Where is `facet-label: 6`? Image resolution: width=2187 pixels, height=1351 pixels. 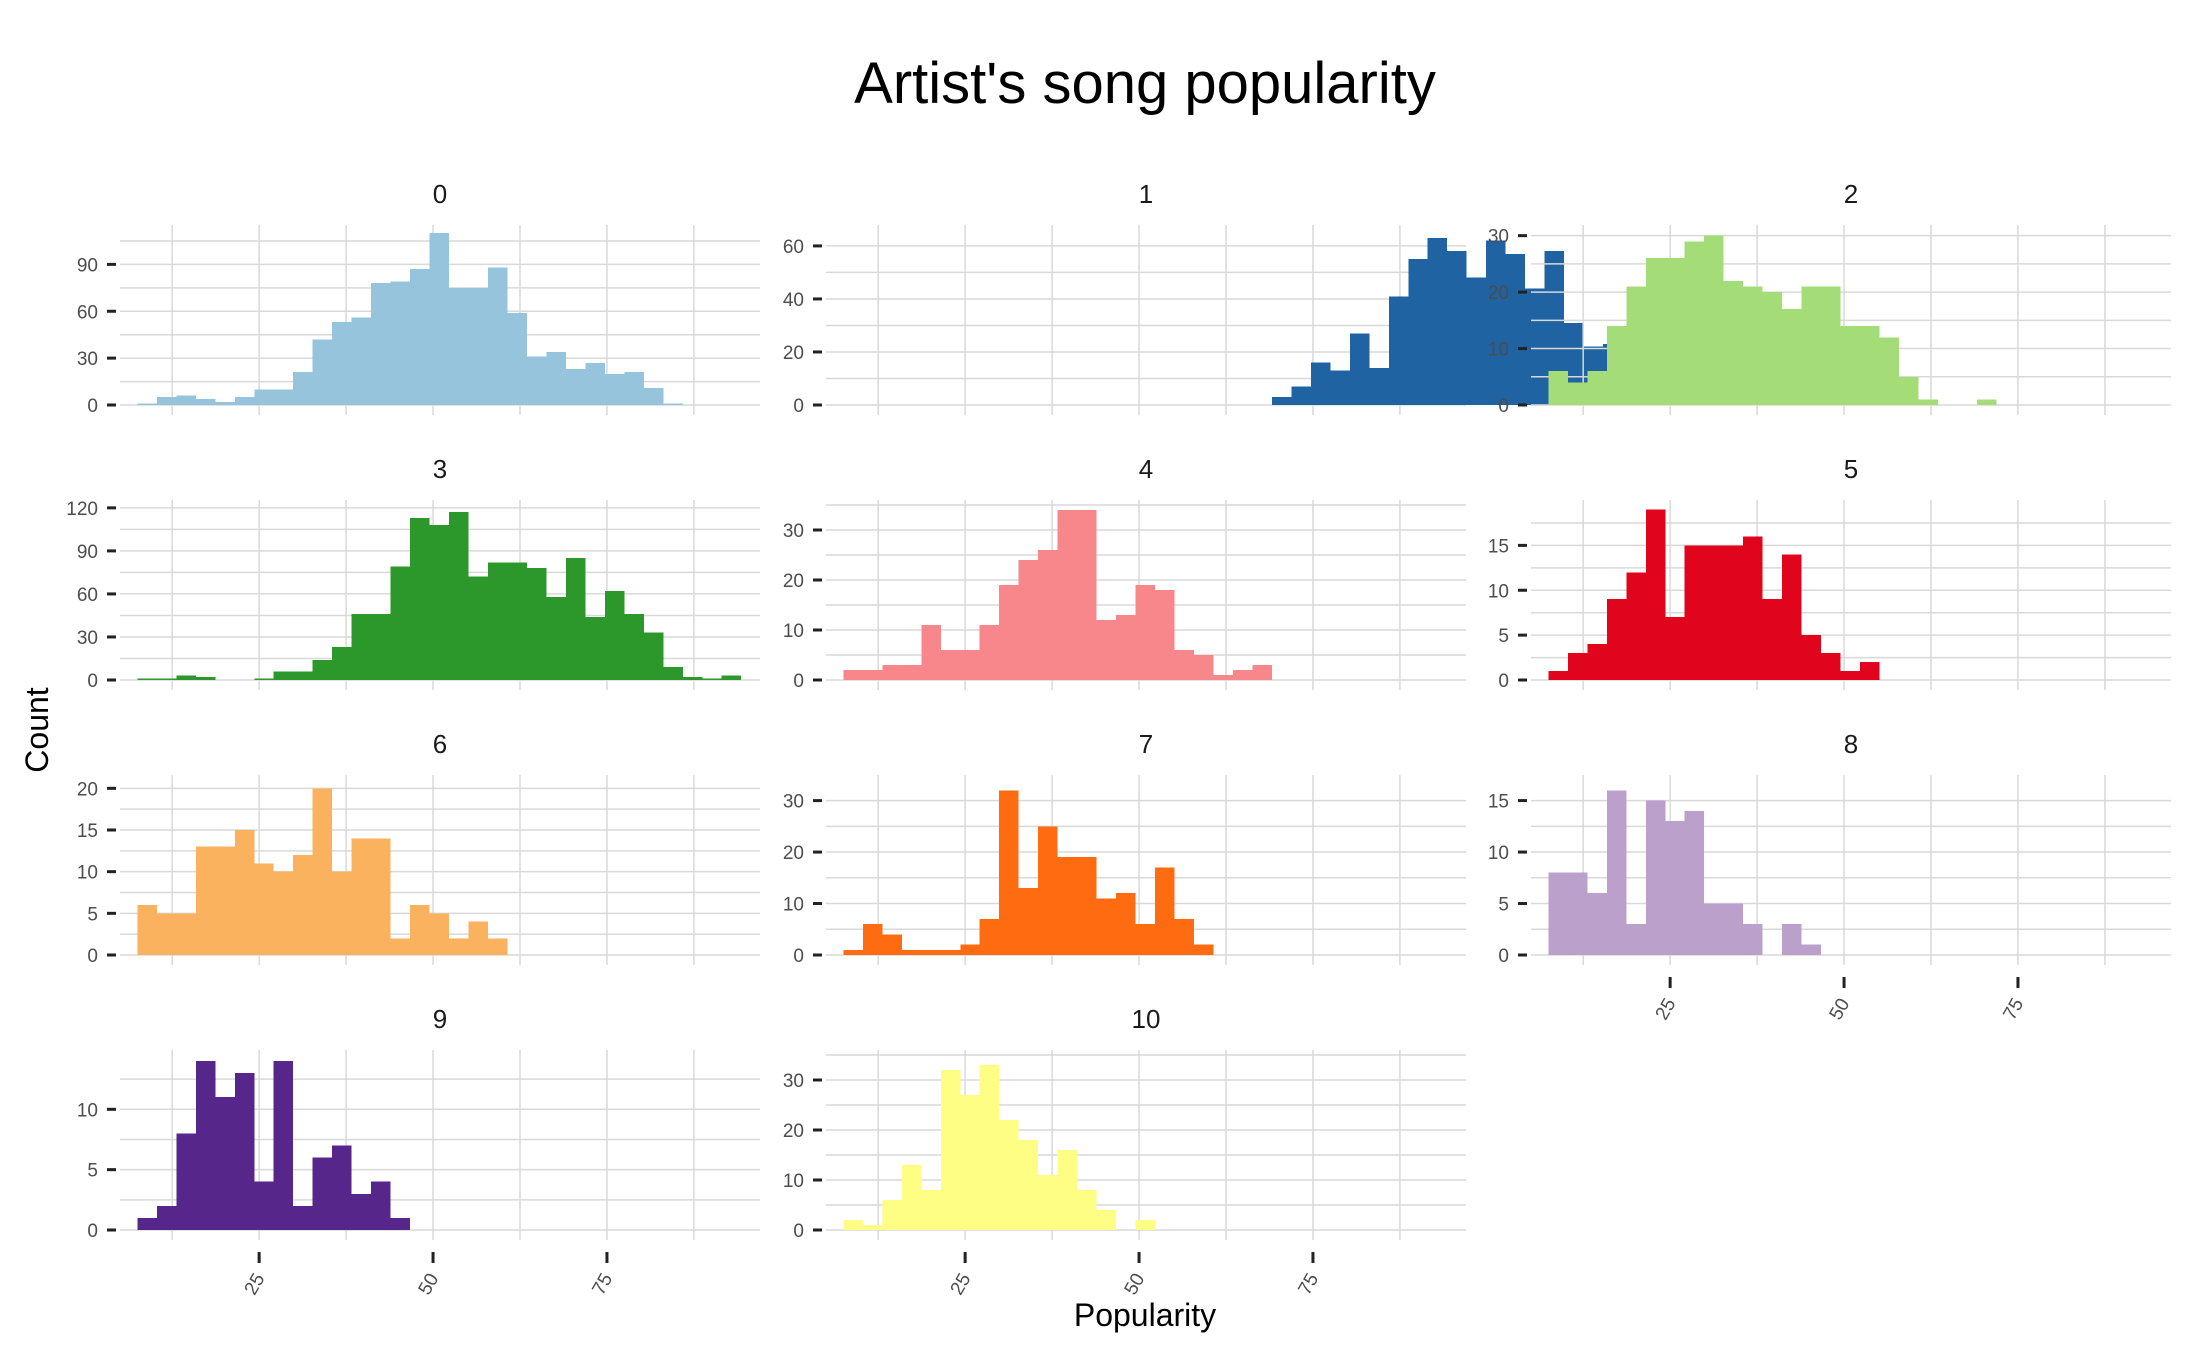
facet-label: 6 is located at coordinates (440, 744).